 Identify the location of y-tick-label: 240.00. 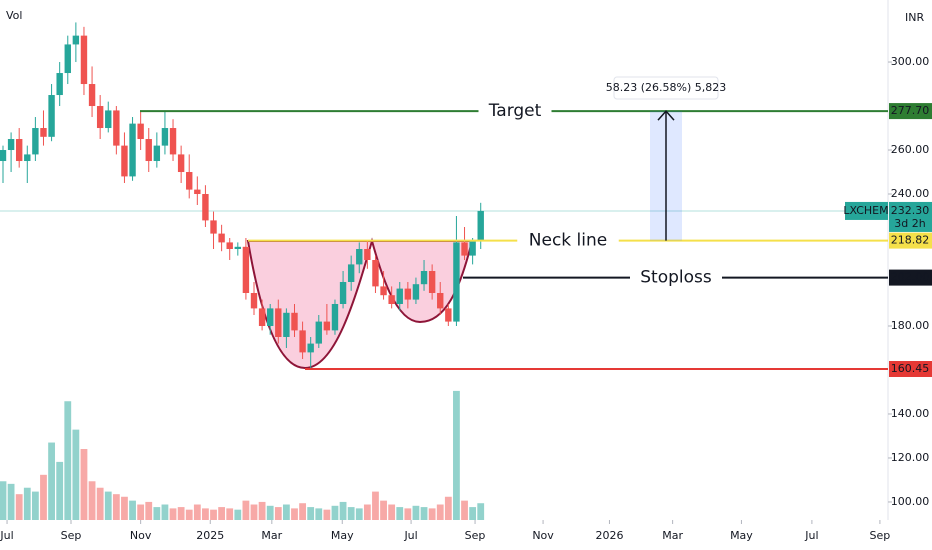
(910, 193).